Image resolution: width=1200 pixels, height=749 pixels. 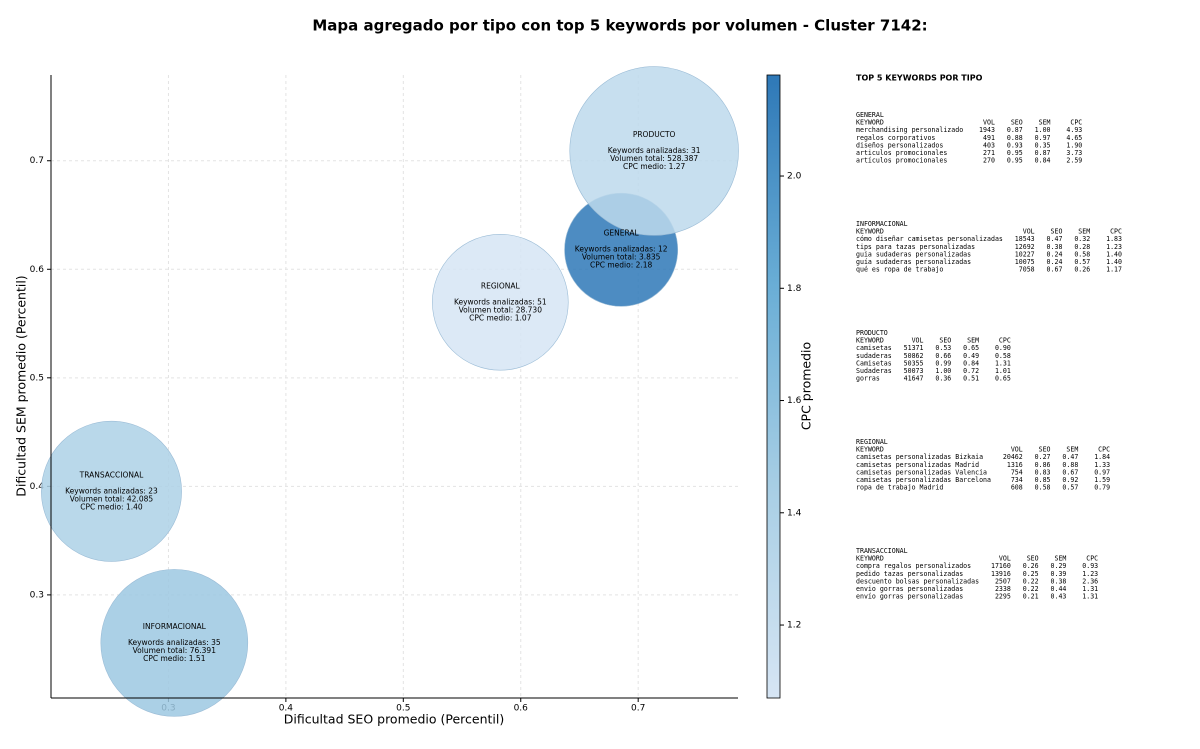 What do you see at coordinates (909, 589) in the screenshot?
I see `table-cell: envio gorras personalizadas` at bounding box center [909, 589].